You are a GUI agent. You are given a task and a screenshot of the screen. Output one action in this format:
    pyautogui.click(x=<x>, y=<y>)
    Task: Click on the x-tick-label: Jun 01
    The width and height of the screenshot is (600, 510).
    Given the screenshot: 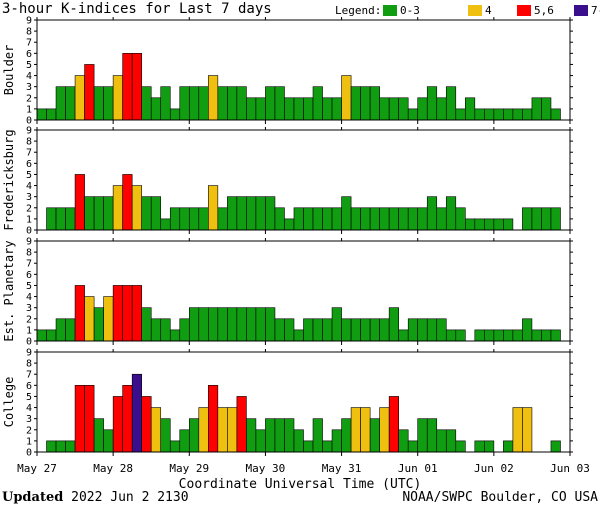 What is the action you would take?
    pyautogui.click(x=418, y=468)
    